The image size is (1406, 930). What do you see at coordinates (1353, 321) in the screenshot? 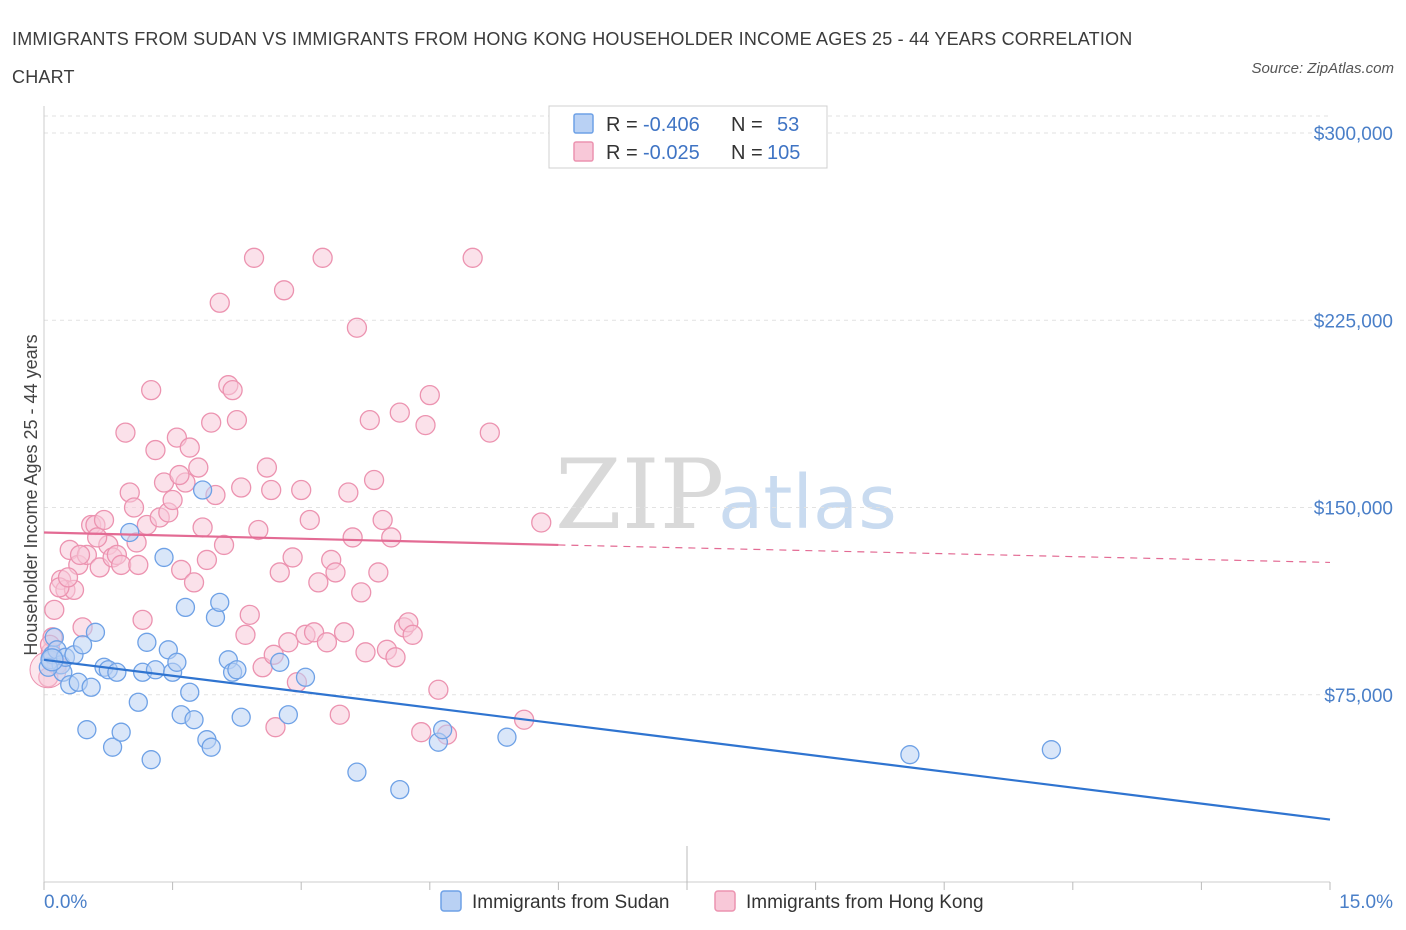
I see `y-tick-label: $225,000` at bounding box center [1353, 321].